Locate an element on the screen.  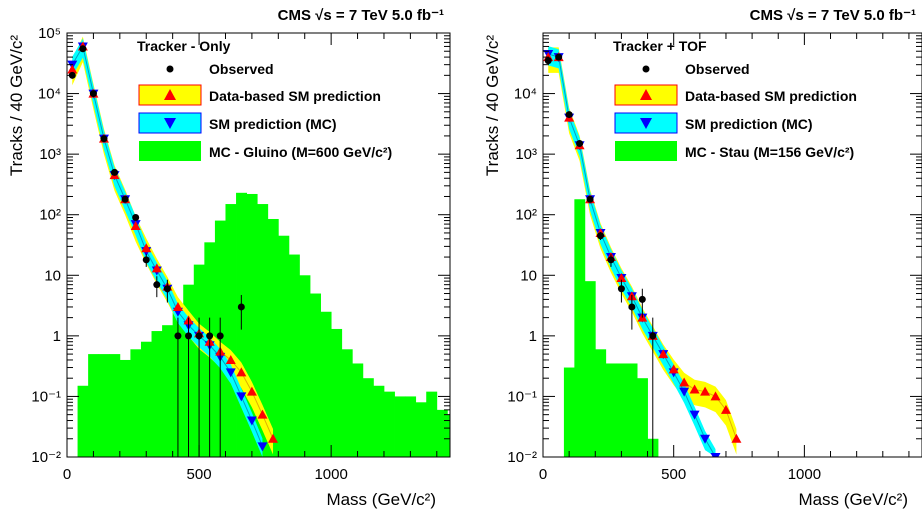
legend-label: Observed is located at coordinates (241, 69).